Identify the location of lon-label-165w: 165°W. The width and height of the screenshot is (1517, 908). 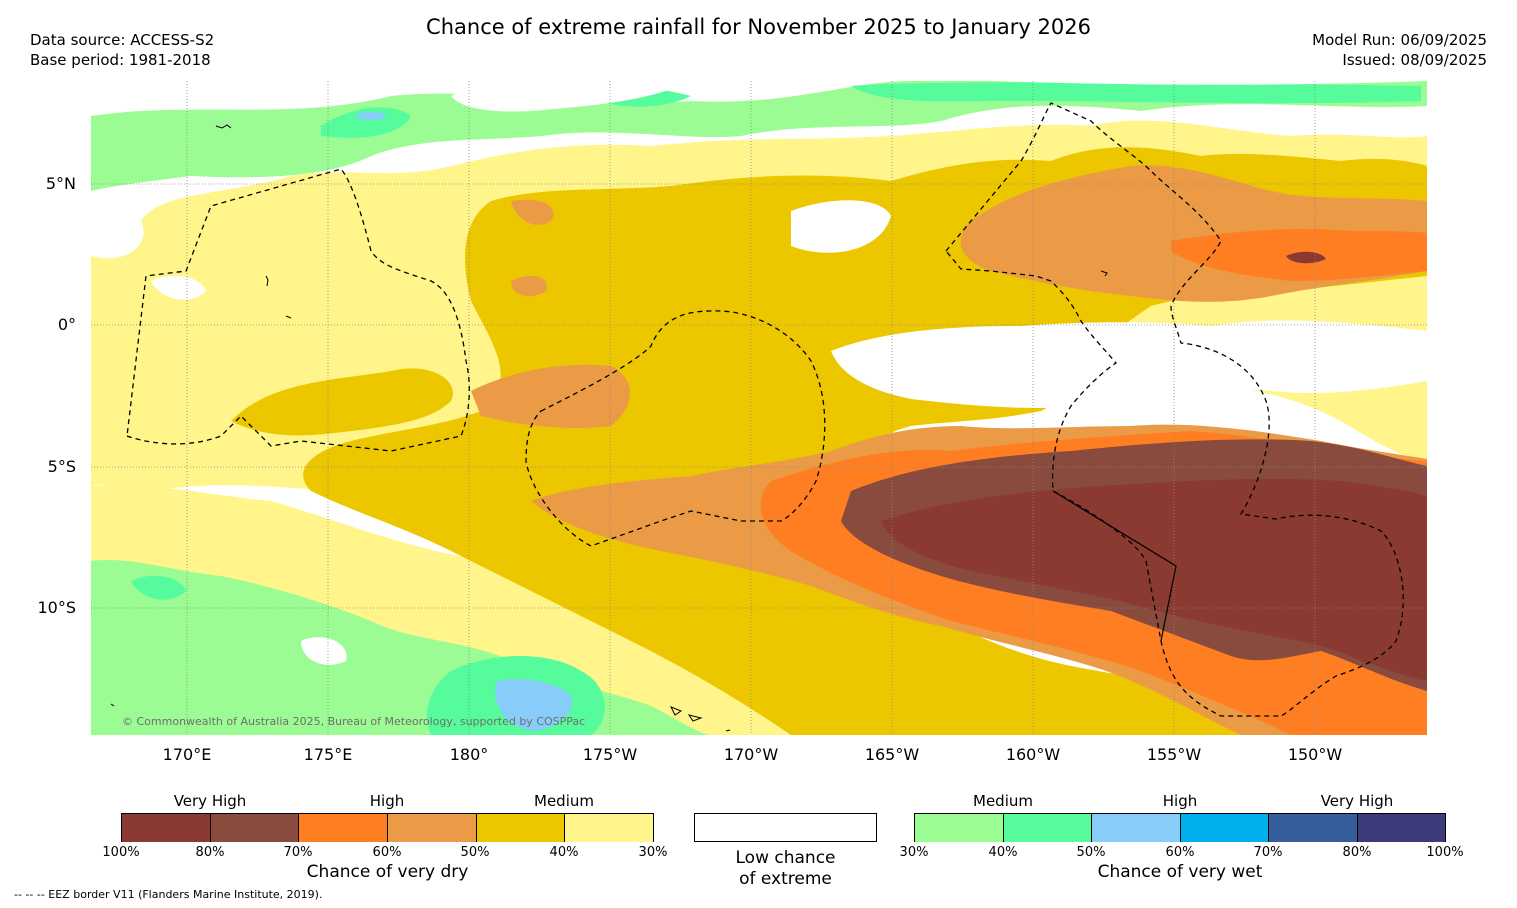
(892, 754).